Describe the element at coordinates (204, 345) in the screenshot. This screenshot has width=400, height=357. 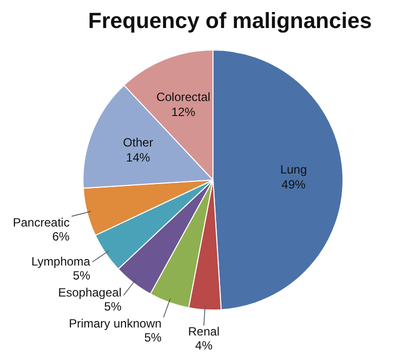
I see `data-label: 4%` at that location.